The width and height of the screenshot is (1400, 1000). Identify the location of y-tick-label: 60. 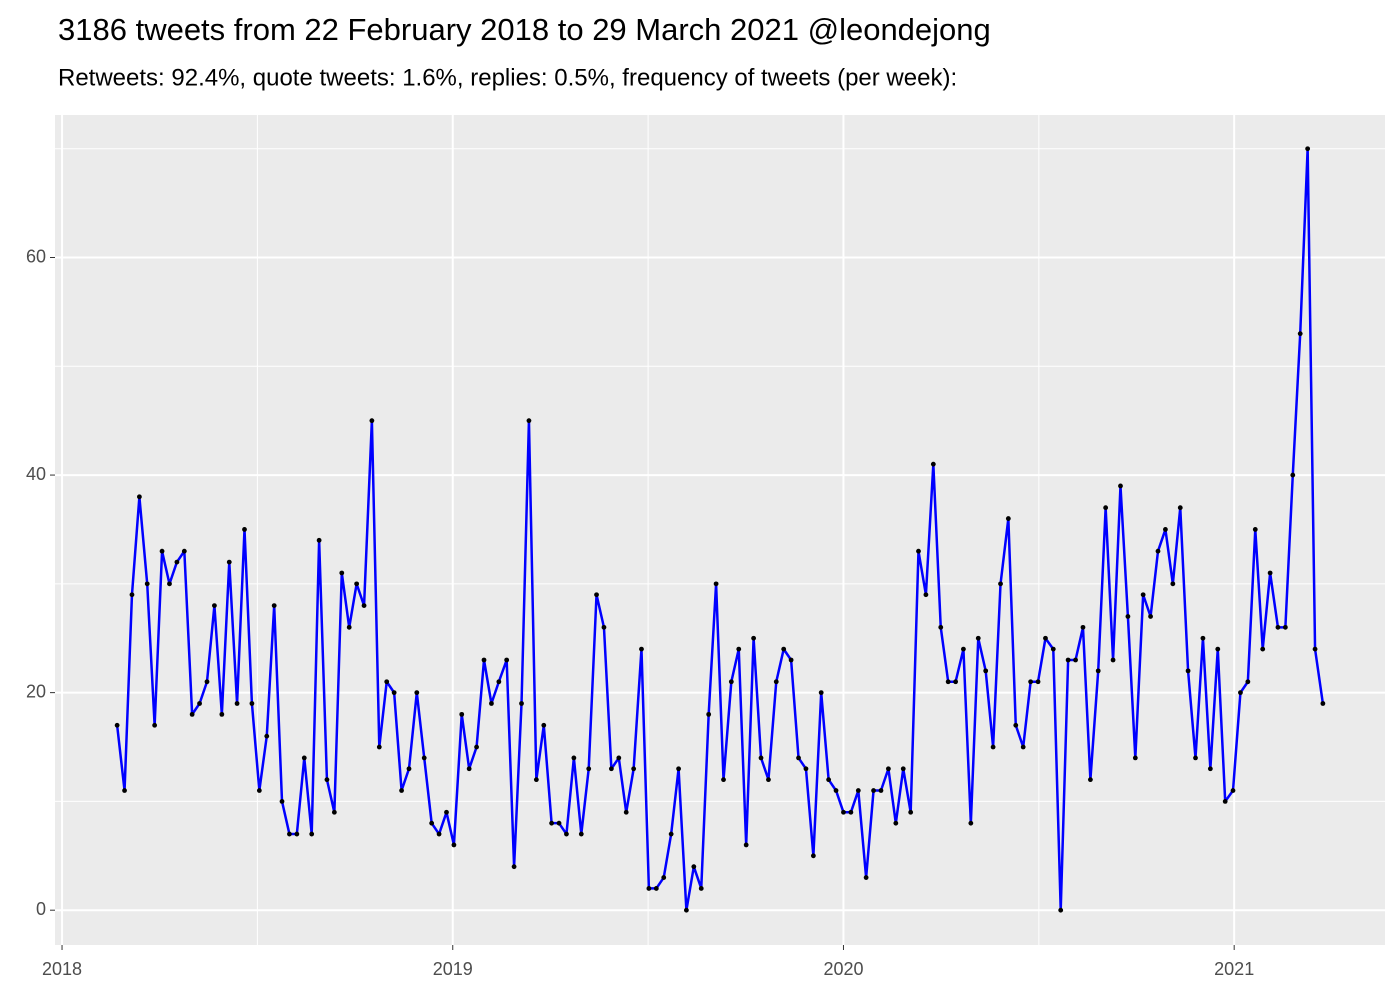
(36, 256).